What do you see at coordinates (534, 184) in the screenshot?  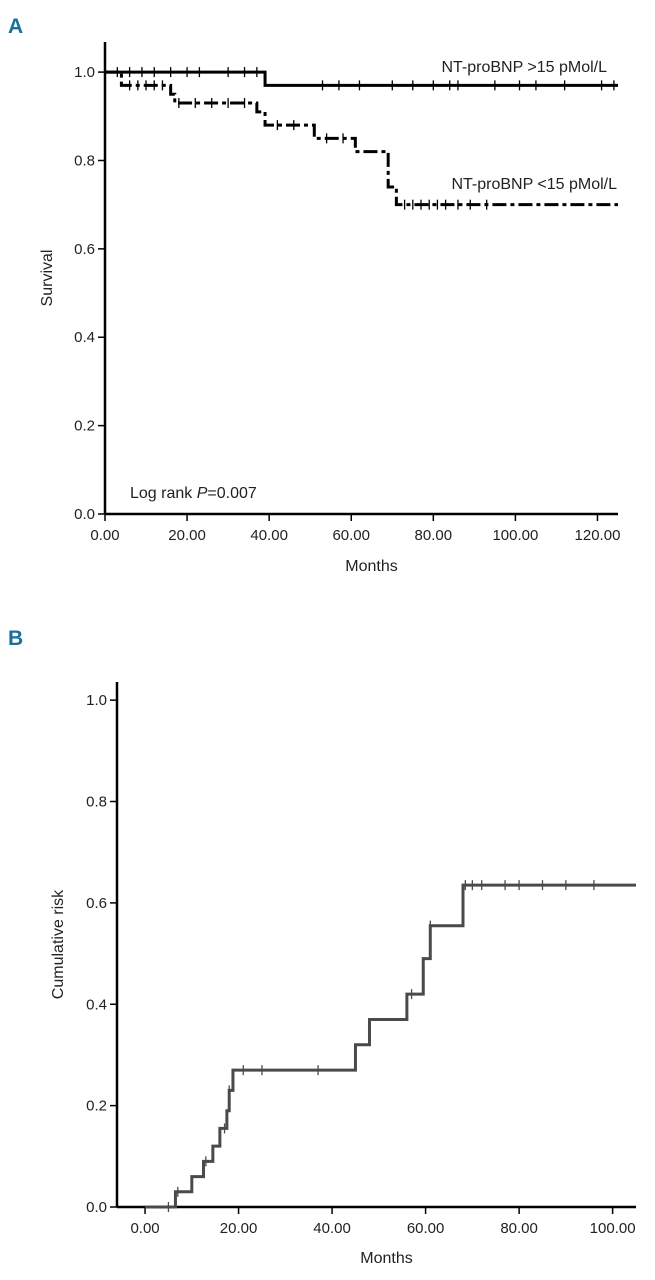 I see `series-label-low: NT-proBNP <15 pMol/L` at bounding box center [534, 184].